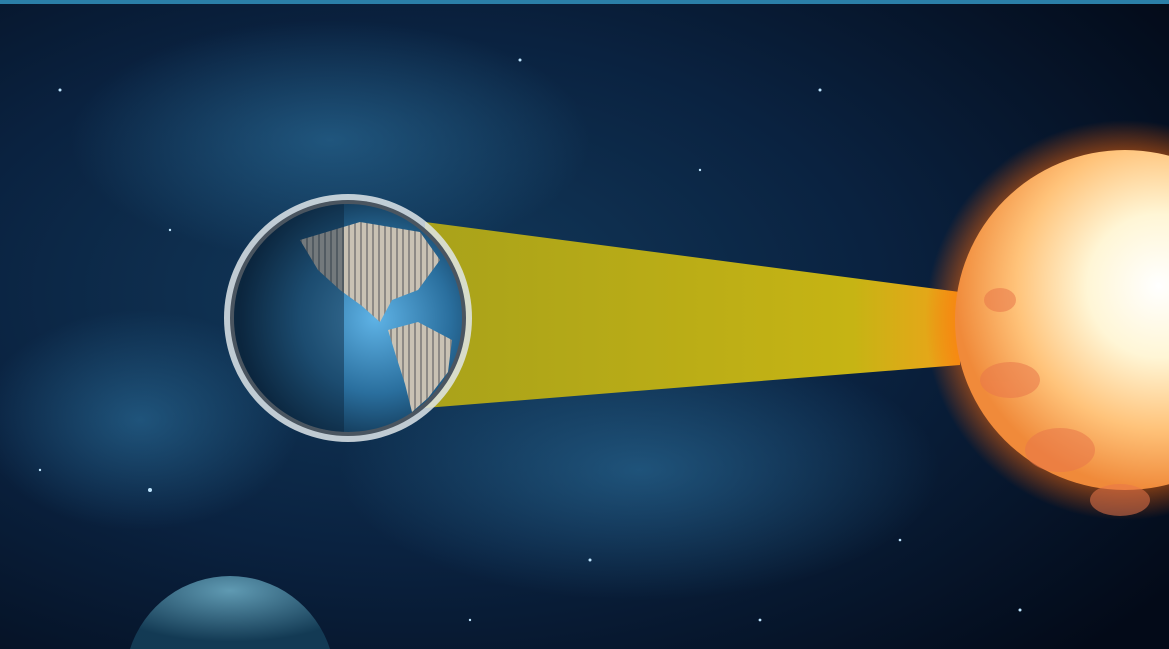 Image resolution: width=1169 pixels, height=649 pixels. I want to click on nebula, so click(150, 420).